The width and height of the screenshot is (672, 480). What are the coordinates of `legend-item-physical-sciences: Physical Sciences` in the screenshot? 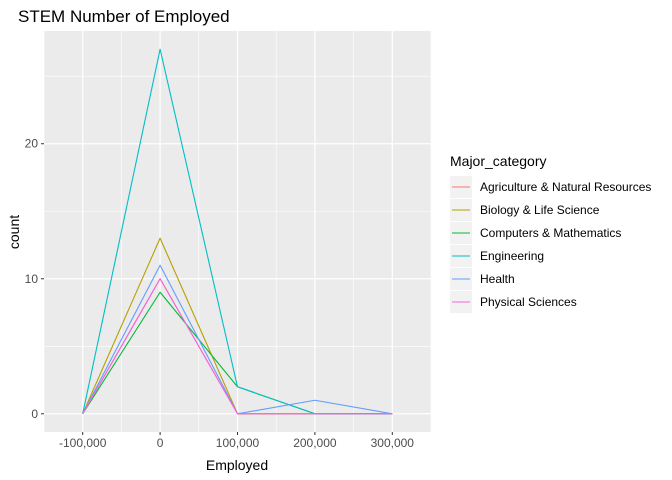 It's located at (513, 302).